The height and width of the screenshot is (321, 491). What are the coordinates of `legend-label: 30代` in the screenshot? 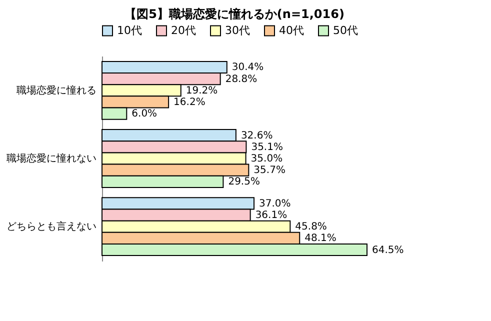 It's located at (237, 30).